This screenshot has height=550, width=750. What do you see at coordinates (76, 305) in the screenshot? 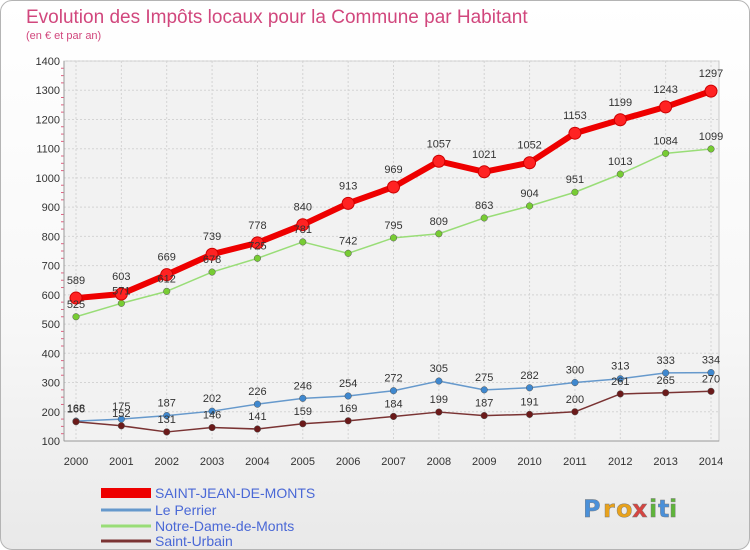
I see `data-label: 525` at bounding box center [76, 305].